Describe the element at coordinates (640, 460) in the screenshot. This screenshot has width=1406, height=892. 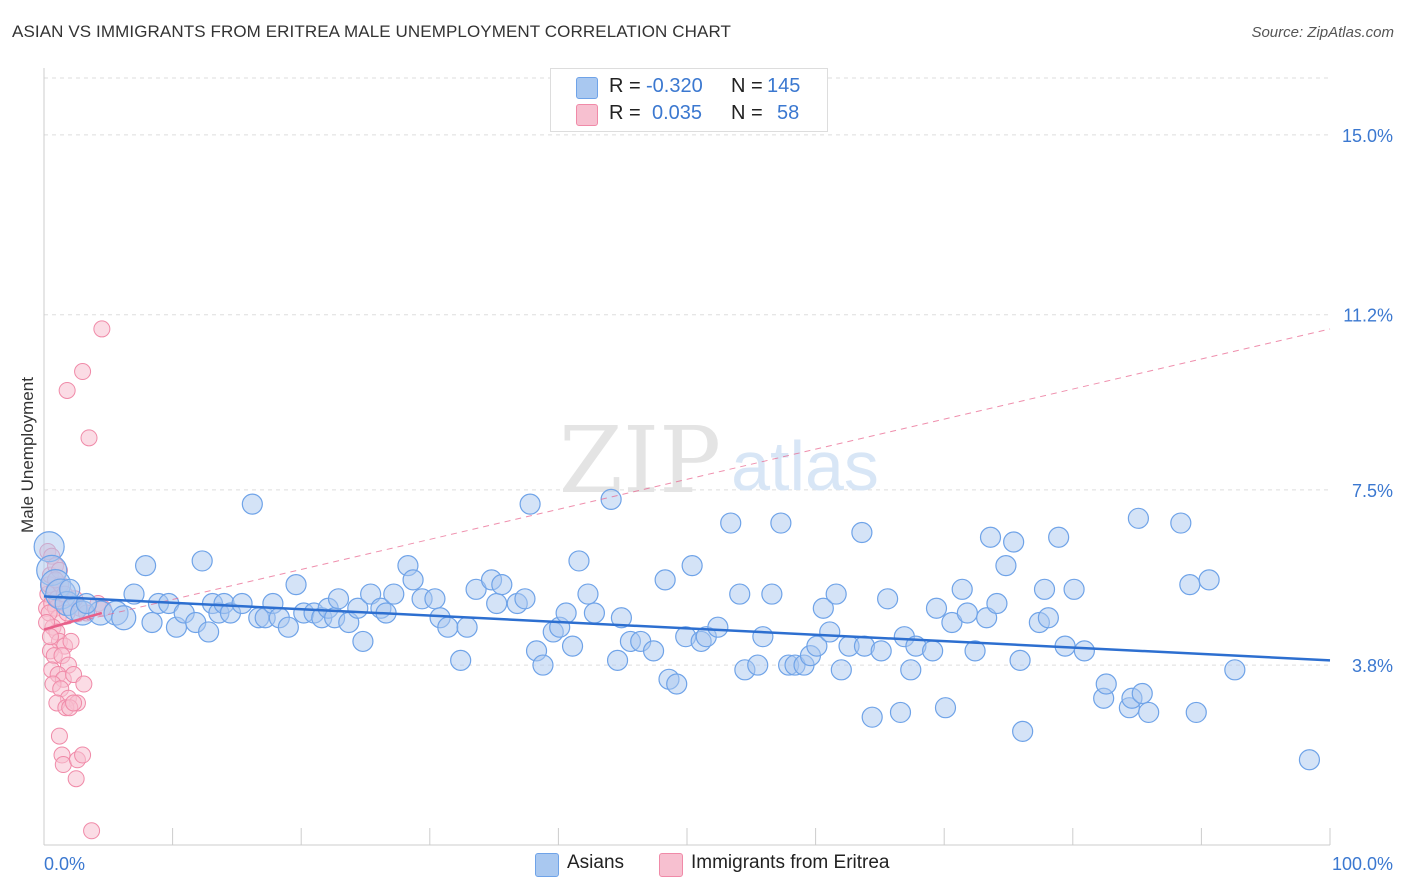
I see `watermark-zip: ZIP` at that location.